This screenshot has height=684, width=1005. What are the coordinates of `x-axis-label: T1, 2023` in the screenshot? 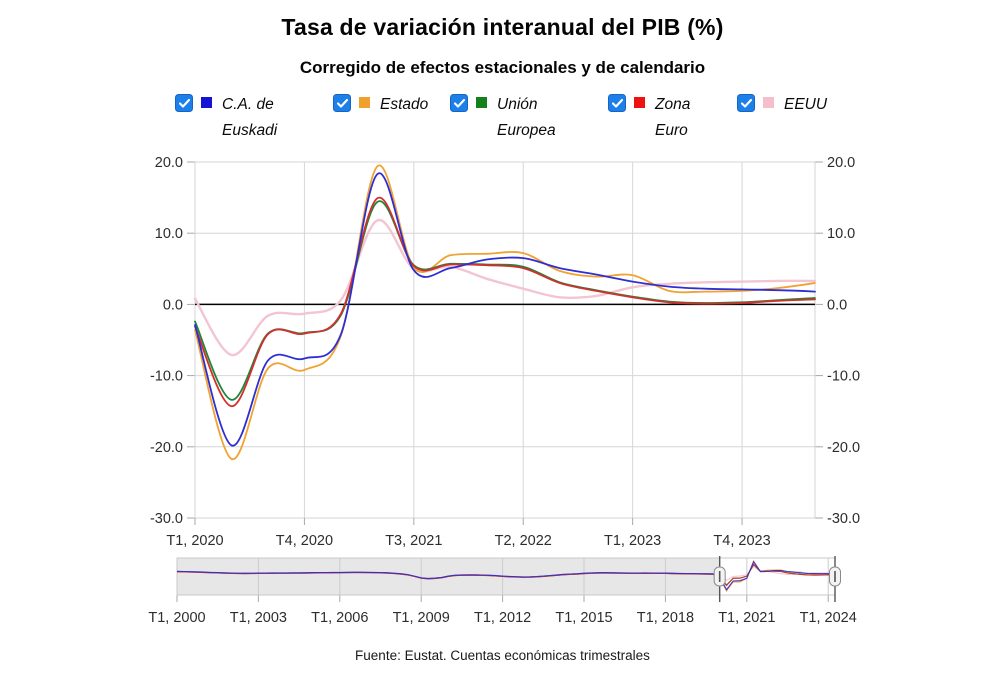 It's located at (632, 541).